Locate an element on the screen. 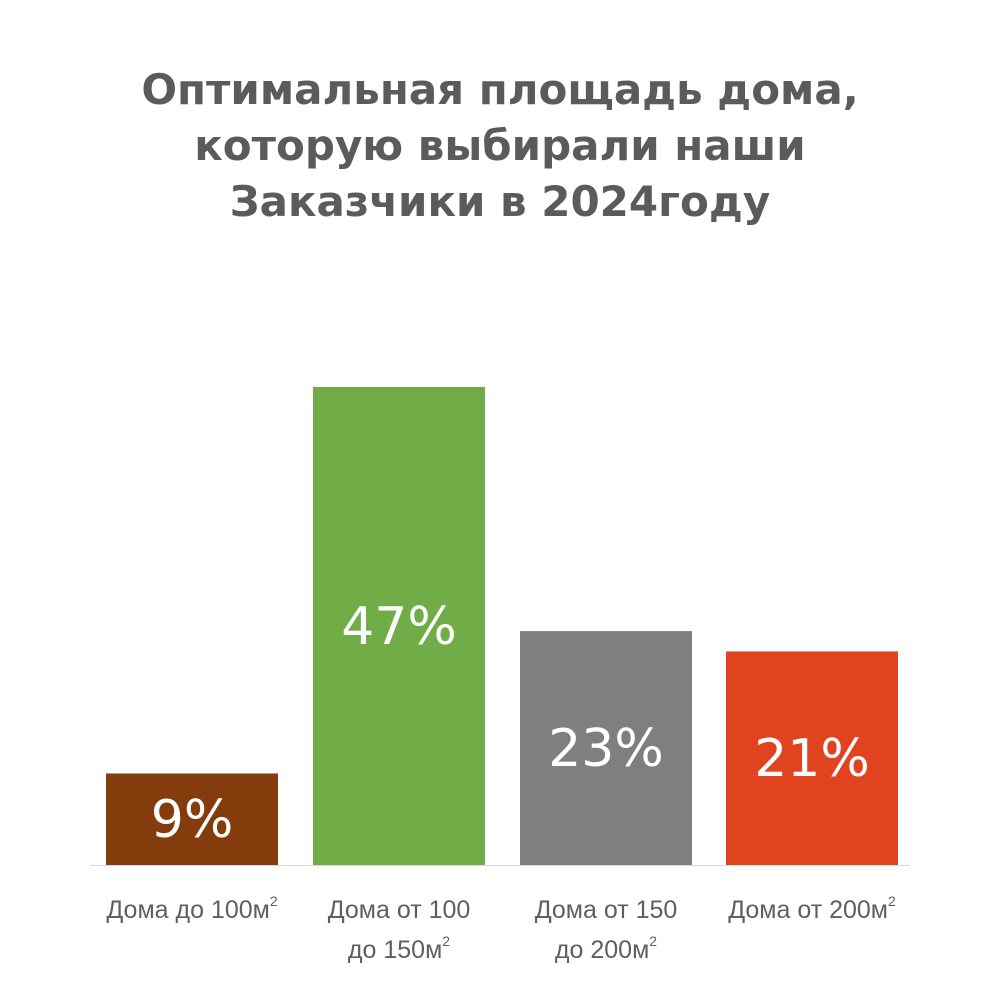 The image size is (1000, 1000). category-label-1-line-1: Дома до 100м2 is located at coordinates (192, 908).